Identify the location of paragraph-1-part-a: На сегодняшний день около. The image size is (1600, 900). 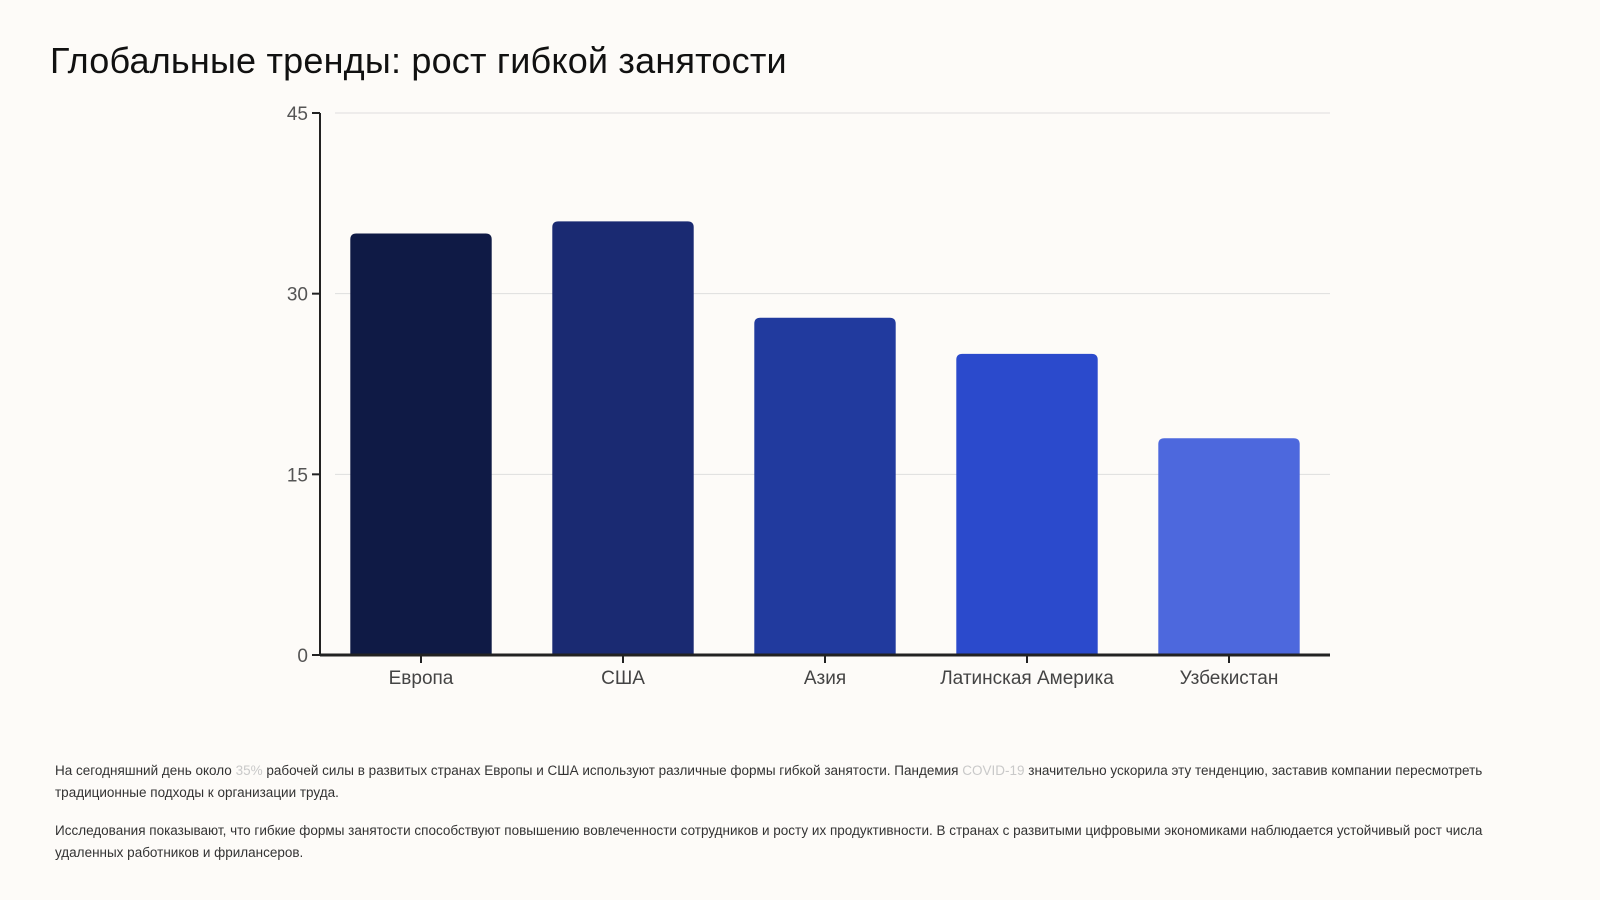
(145, 770).